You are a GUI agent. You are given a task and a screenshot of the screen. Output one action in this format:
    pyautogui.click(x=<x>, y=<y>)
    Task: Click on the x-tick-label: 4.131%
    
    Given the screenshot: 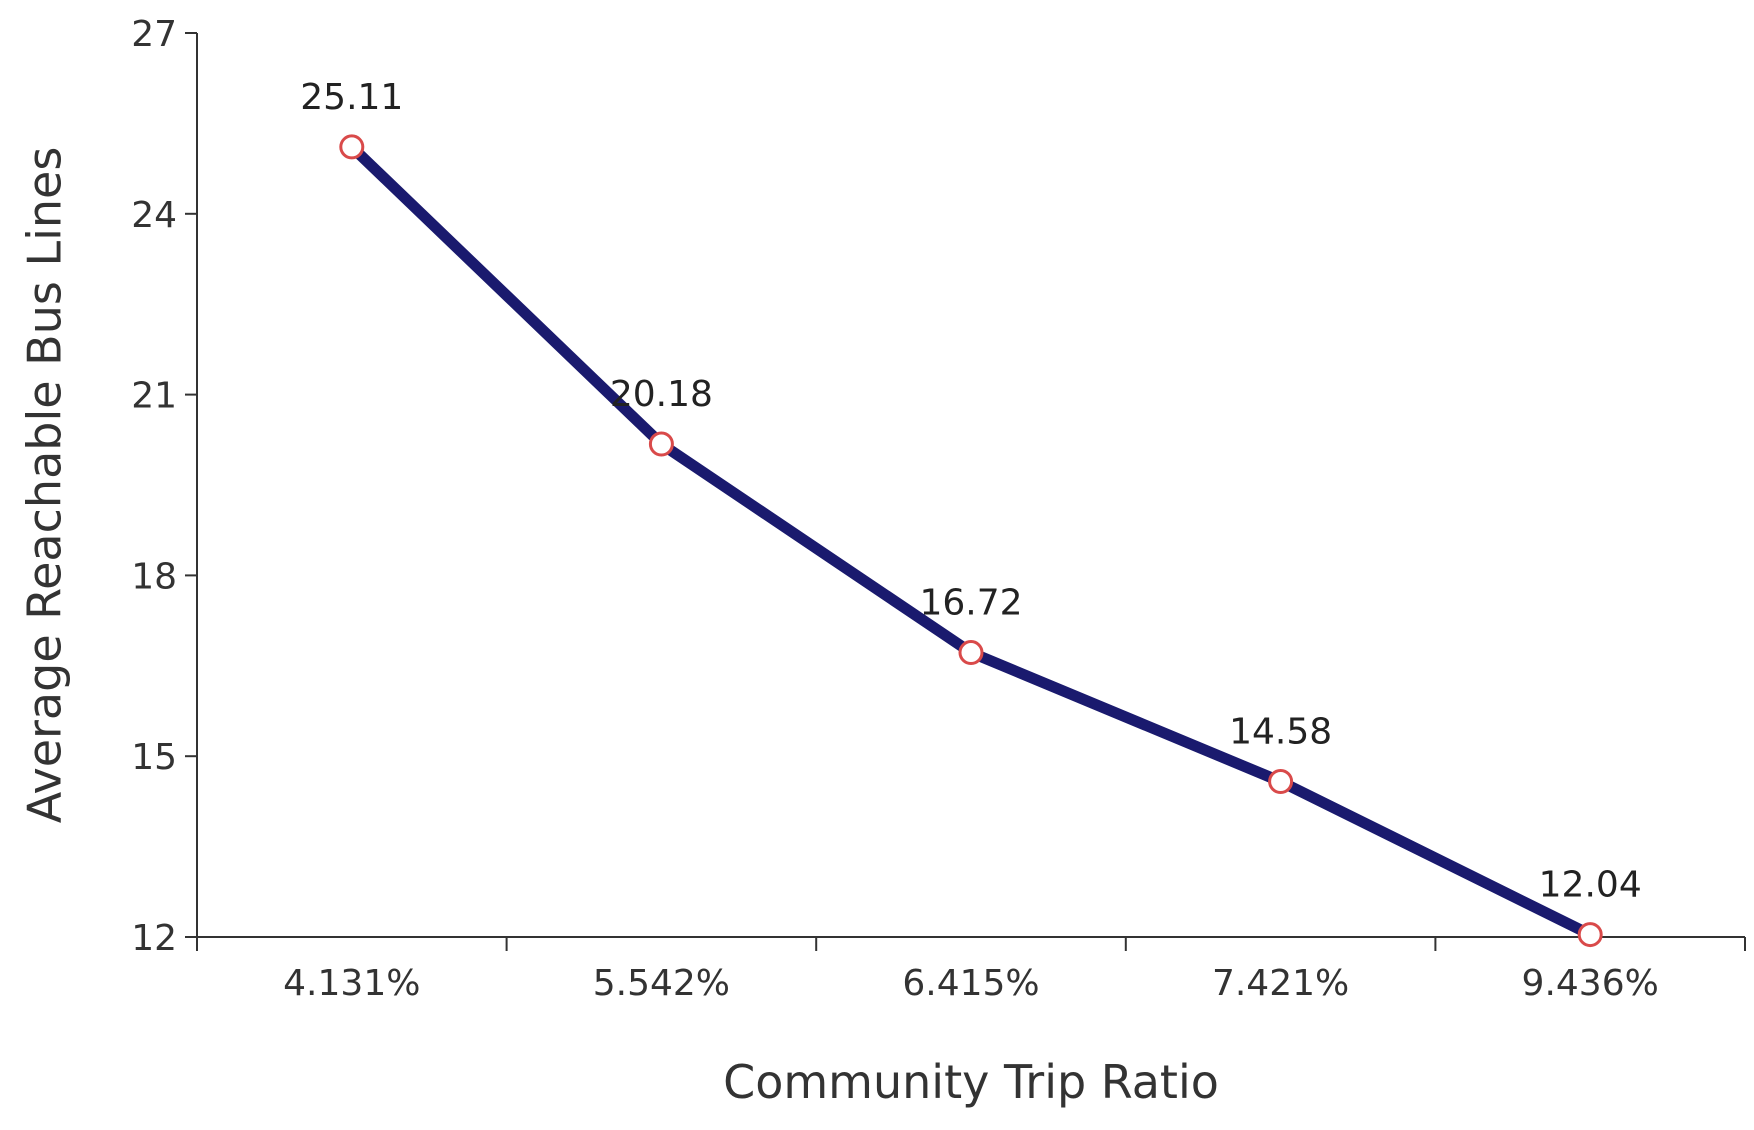 What is the action you would take?
    pyautogui.click(x=351, y=983)
    